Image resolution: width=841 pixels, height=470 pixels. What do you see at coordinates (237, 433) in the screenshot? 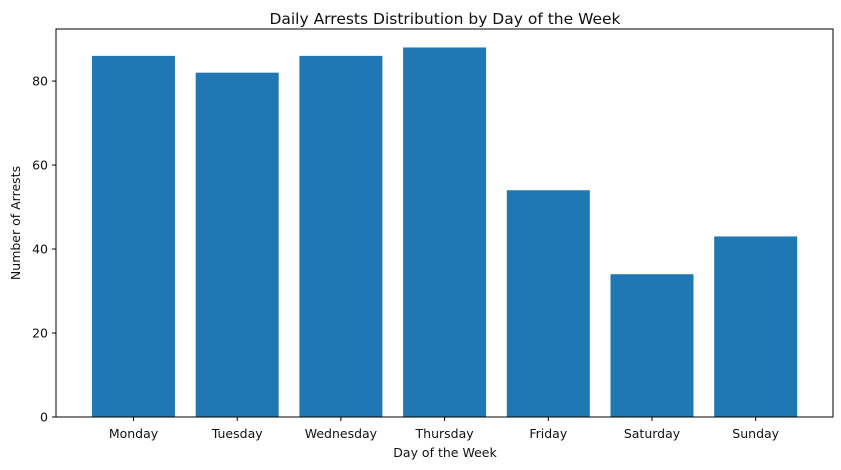
I see `x-tick-label-tuesday: Tuesday` at bounding box center [237, 433].